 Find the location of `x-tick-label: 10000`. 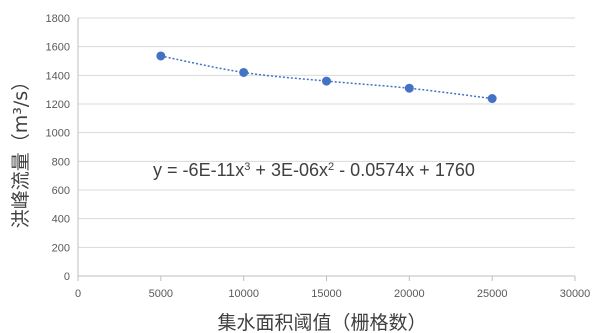

x-tick-label: 10000 is located at coordinates (243, 294).